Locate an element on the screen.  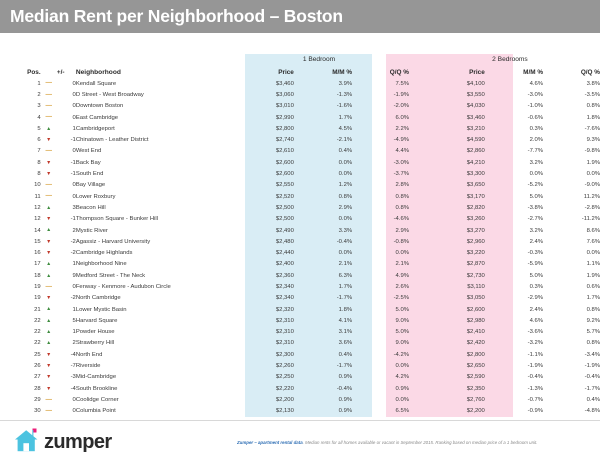
change-arrow-icon: ▲ is located at coordinates (49, 230).